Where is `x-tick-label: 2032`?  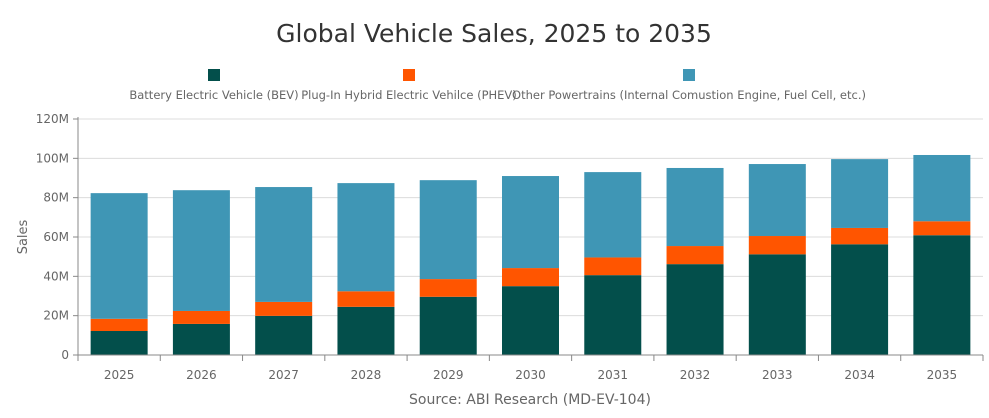 x-tick-label: 2032 is located at coordinates (695, 375).